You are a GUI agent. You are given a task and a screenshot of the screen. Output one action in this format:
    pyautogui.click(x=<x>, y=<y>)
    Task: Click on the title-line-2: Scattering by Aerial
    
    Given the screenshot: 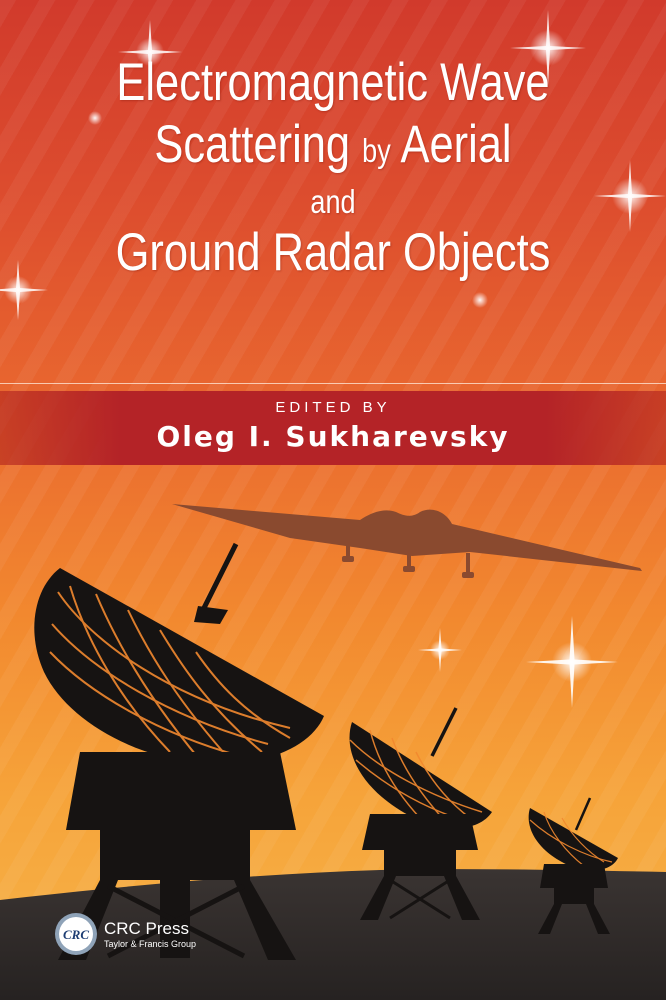 What is the action you would take?
    pyautogui.click(x=333, y=148)
    